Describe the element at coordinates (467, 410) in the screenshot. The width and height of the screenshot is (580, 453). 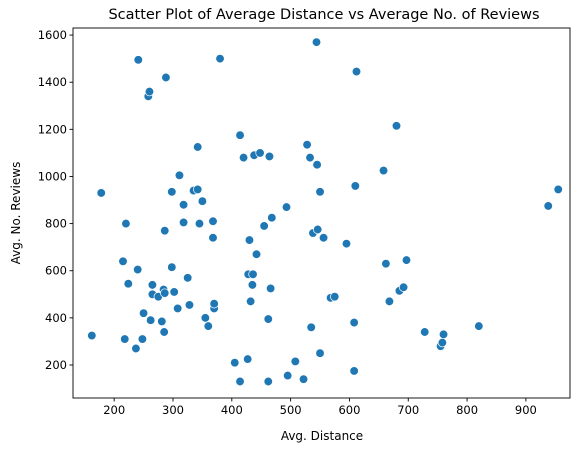
I see `x-tick-label: 800` at that location.